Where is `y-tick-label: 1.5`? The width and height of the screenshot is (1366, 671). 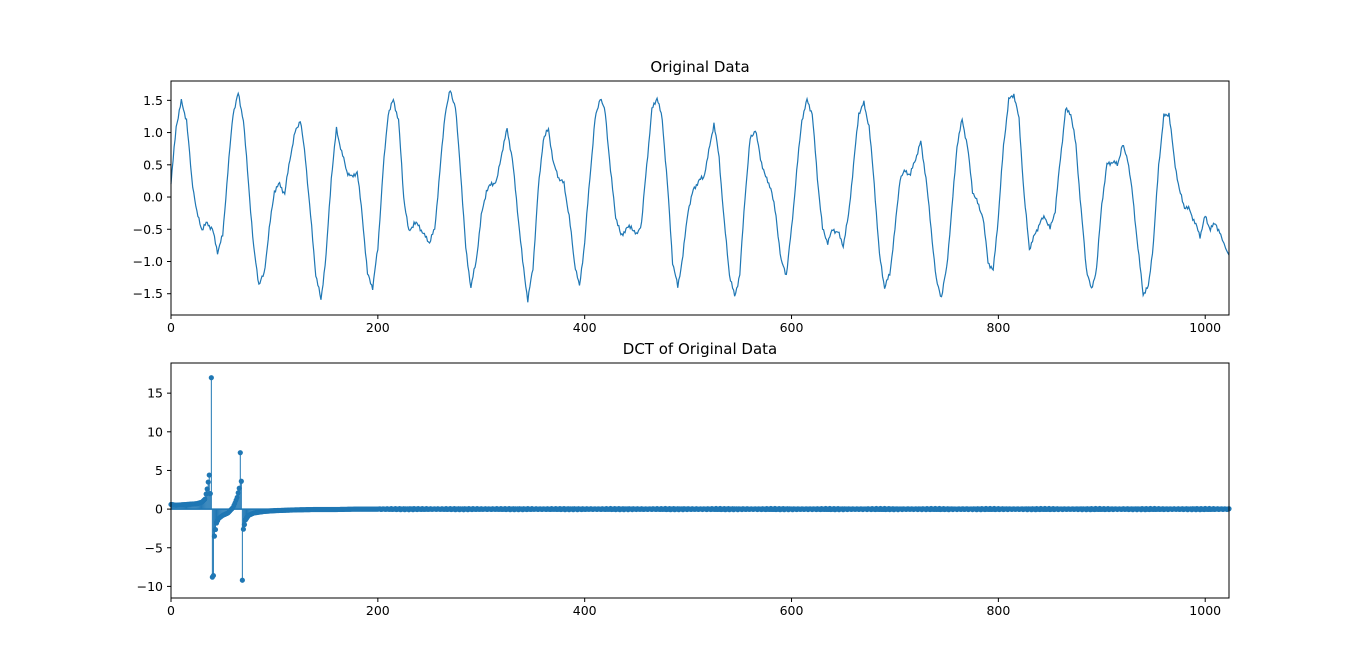 y-tick-label: 1.5 is located at coordinates (153, 100).